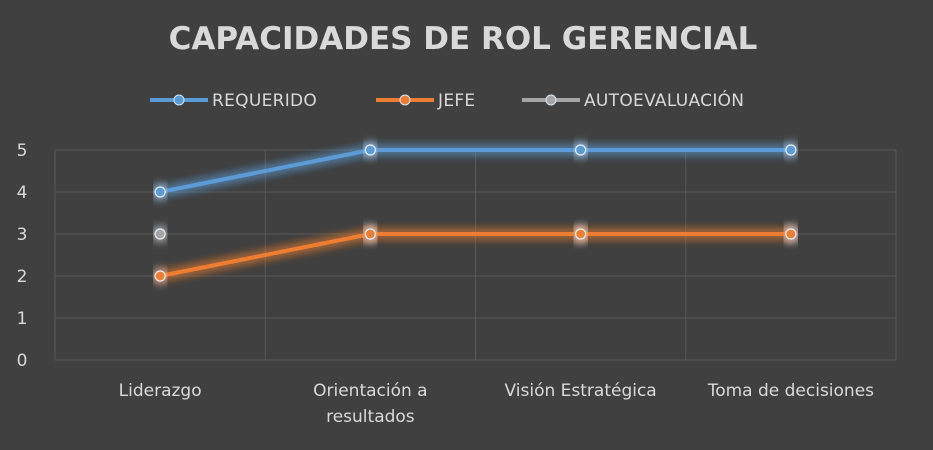 The height and width of the screenshot is (450, 933). I want to click on legend: REQUERIDO JEFE AUTOEVALUACIÓN, so click(447, 100).